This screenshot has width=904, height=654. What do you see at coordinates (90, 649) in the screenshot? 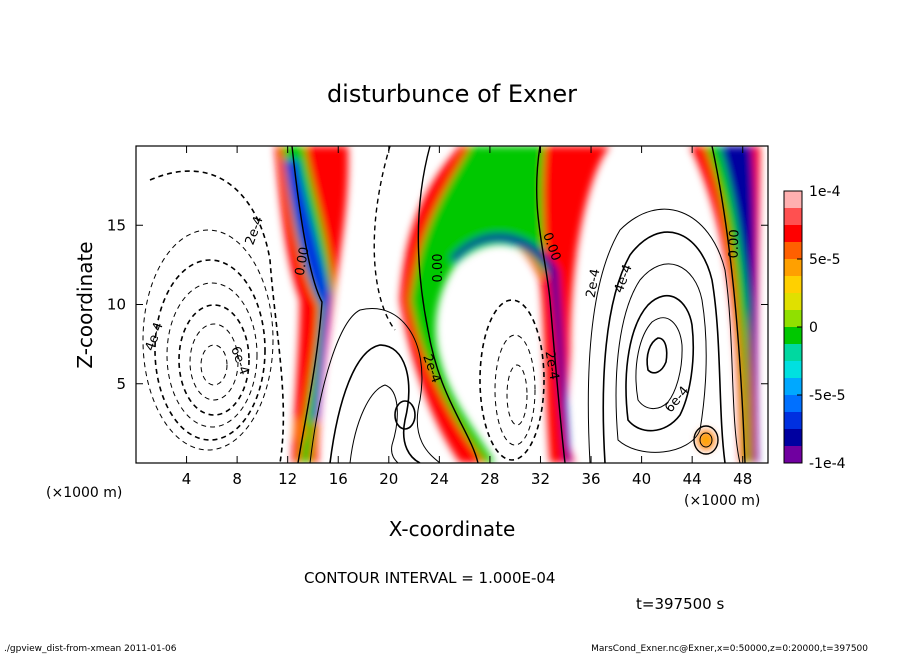
I see `footer-left: ./gpview_dist-from-xmean 2011-01-06` at bounding box center [90, 649].